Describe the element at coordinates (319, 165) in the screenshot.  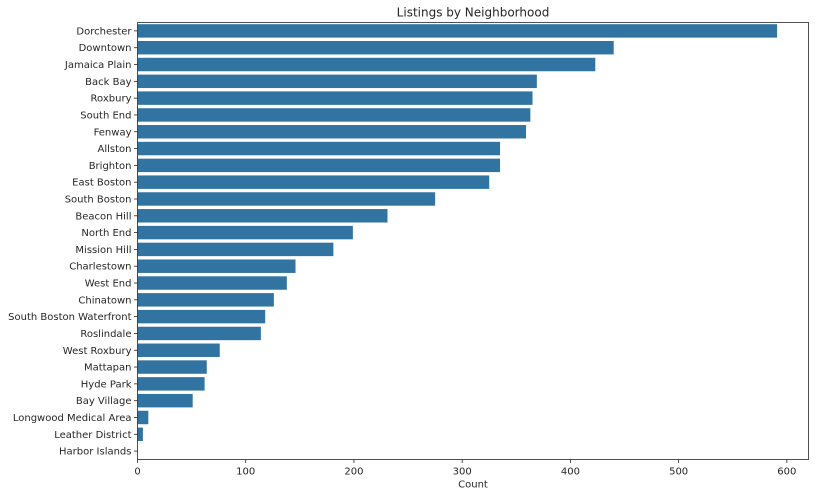
I see `bar-brighton` at that location.